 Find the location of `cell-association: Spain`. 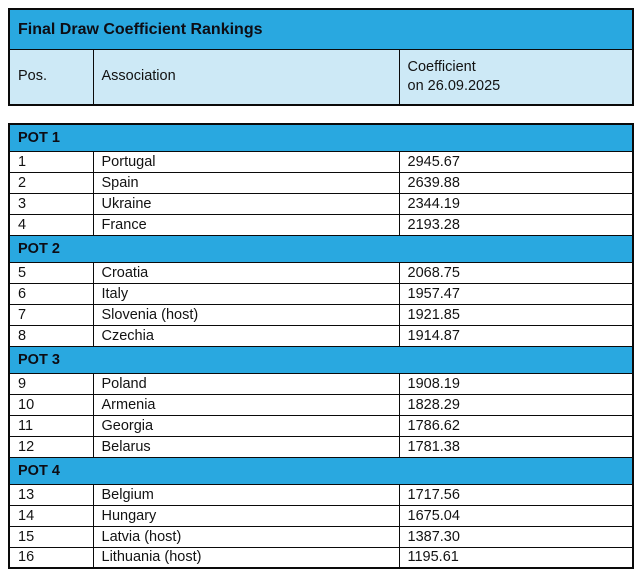

cell-association: Spain is located at coordinates (246, 182).